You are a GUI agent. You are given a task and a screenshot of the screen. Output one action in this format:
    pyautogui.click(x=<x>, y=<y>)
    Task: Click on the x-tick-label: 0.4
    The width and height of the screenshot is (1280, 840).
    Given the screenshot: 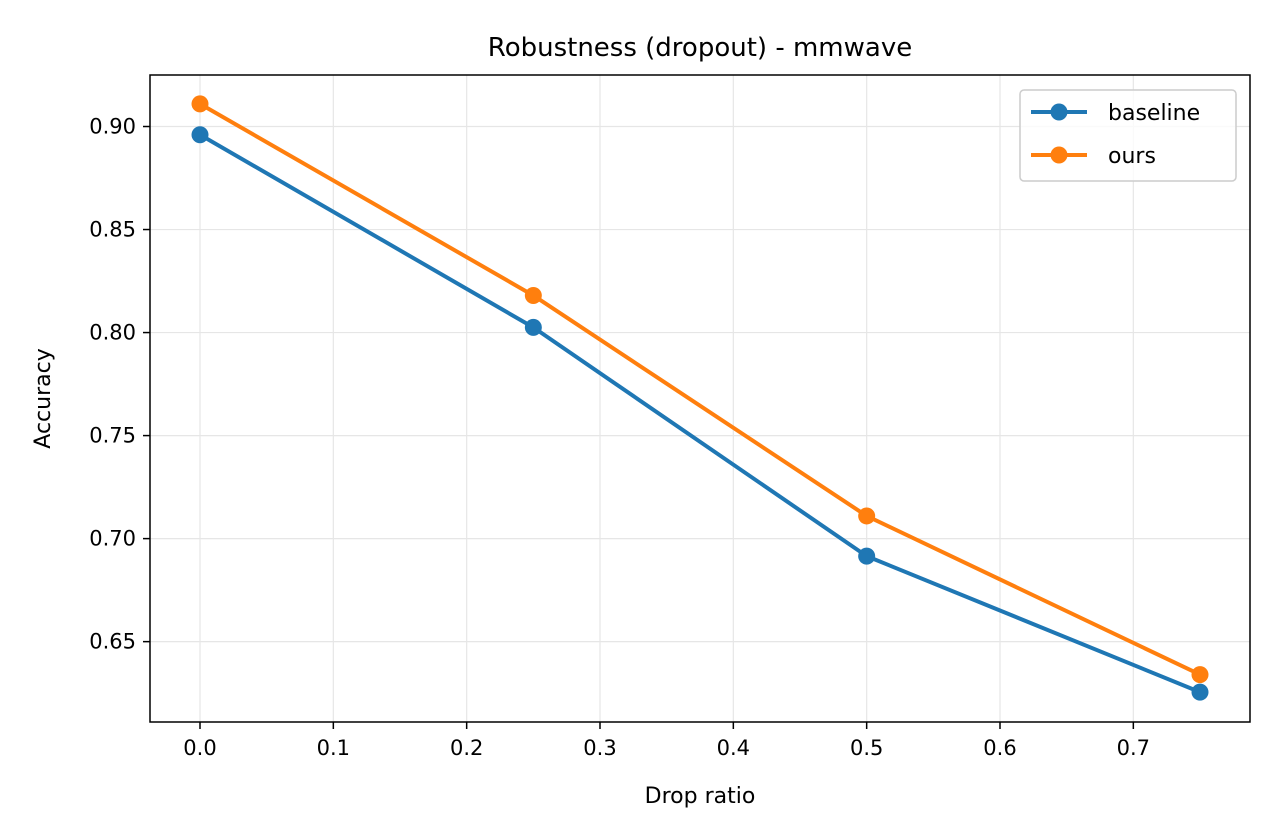 What is the action you would take?
    pyautogui.click(x=733, y=748)
    